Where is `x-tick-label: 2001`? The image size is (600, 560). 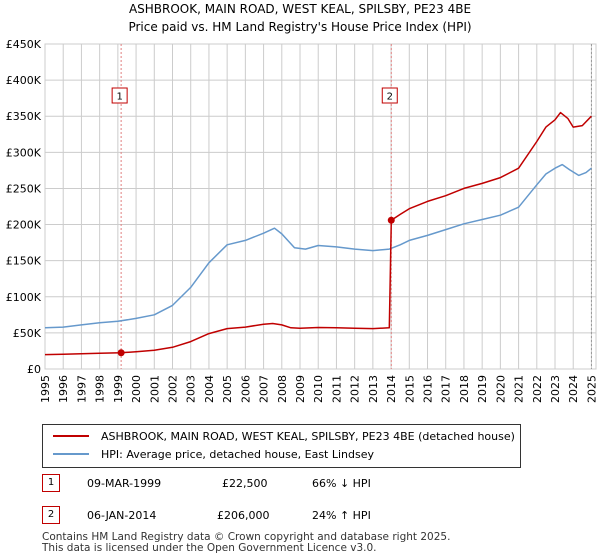 x-tick-label: 2001 is located at coordinates (154, 389).